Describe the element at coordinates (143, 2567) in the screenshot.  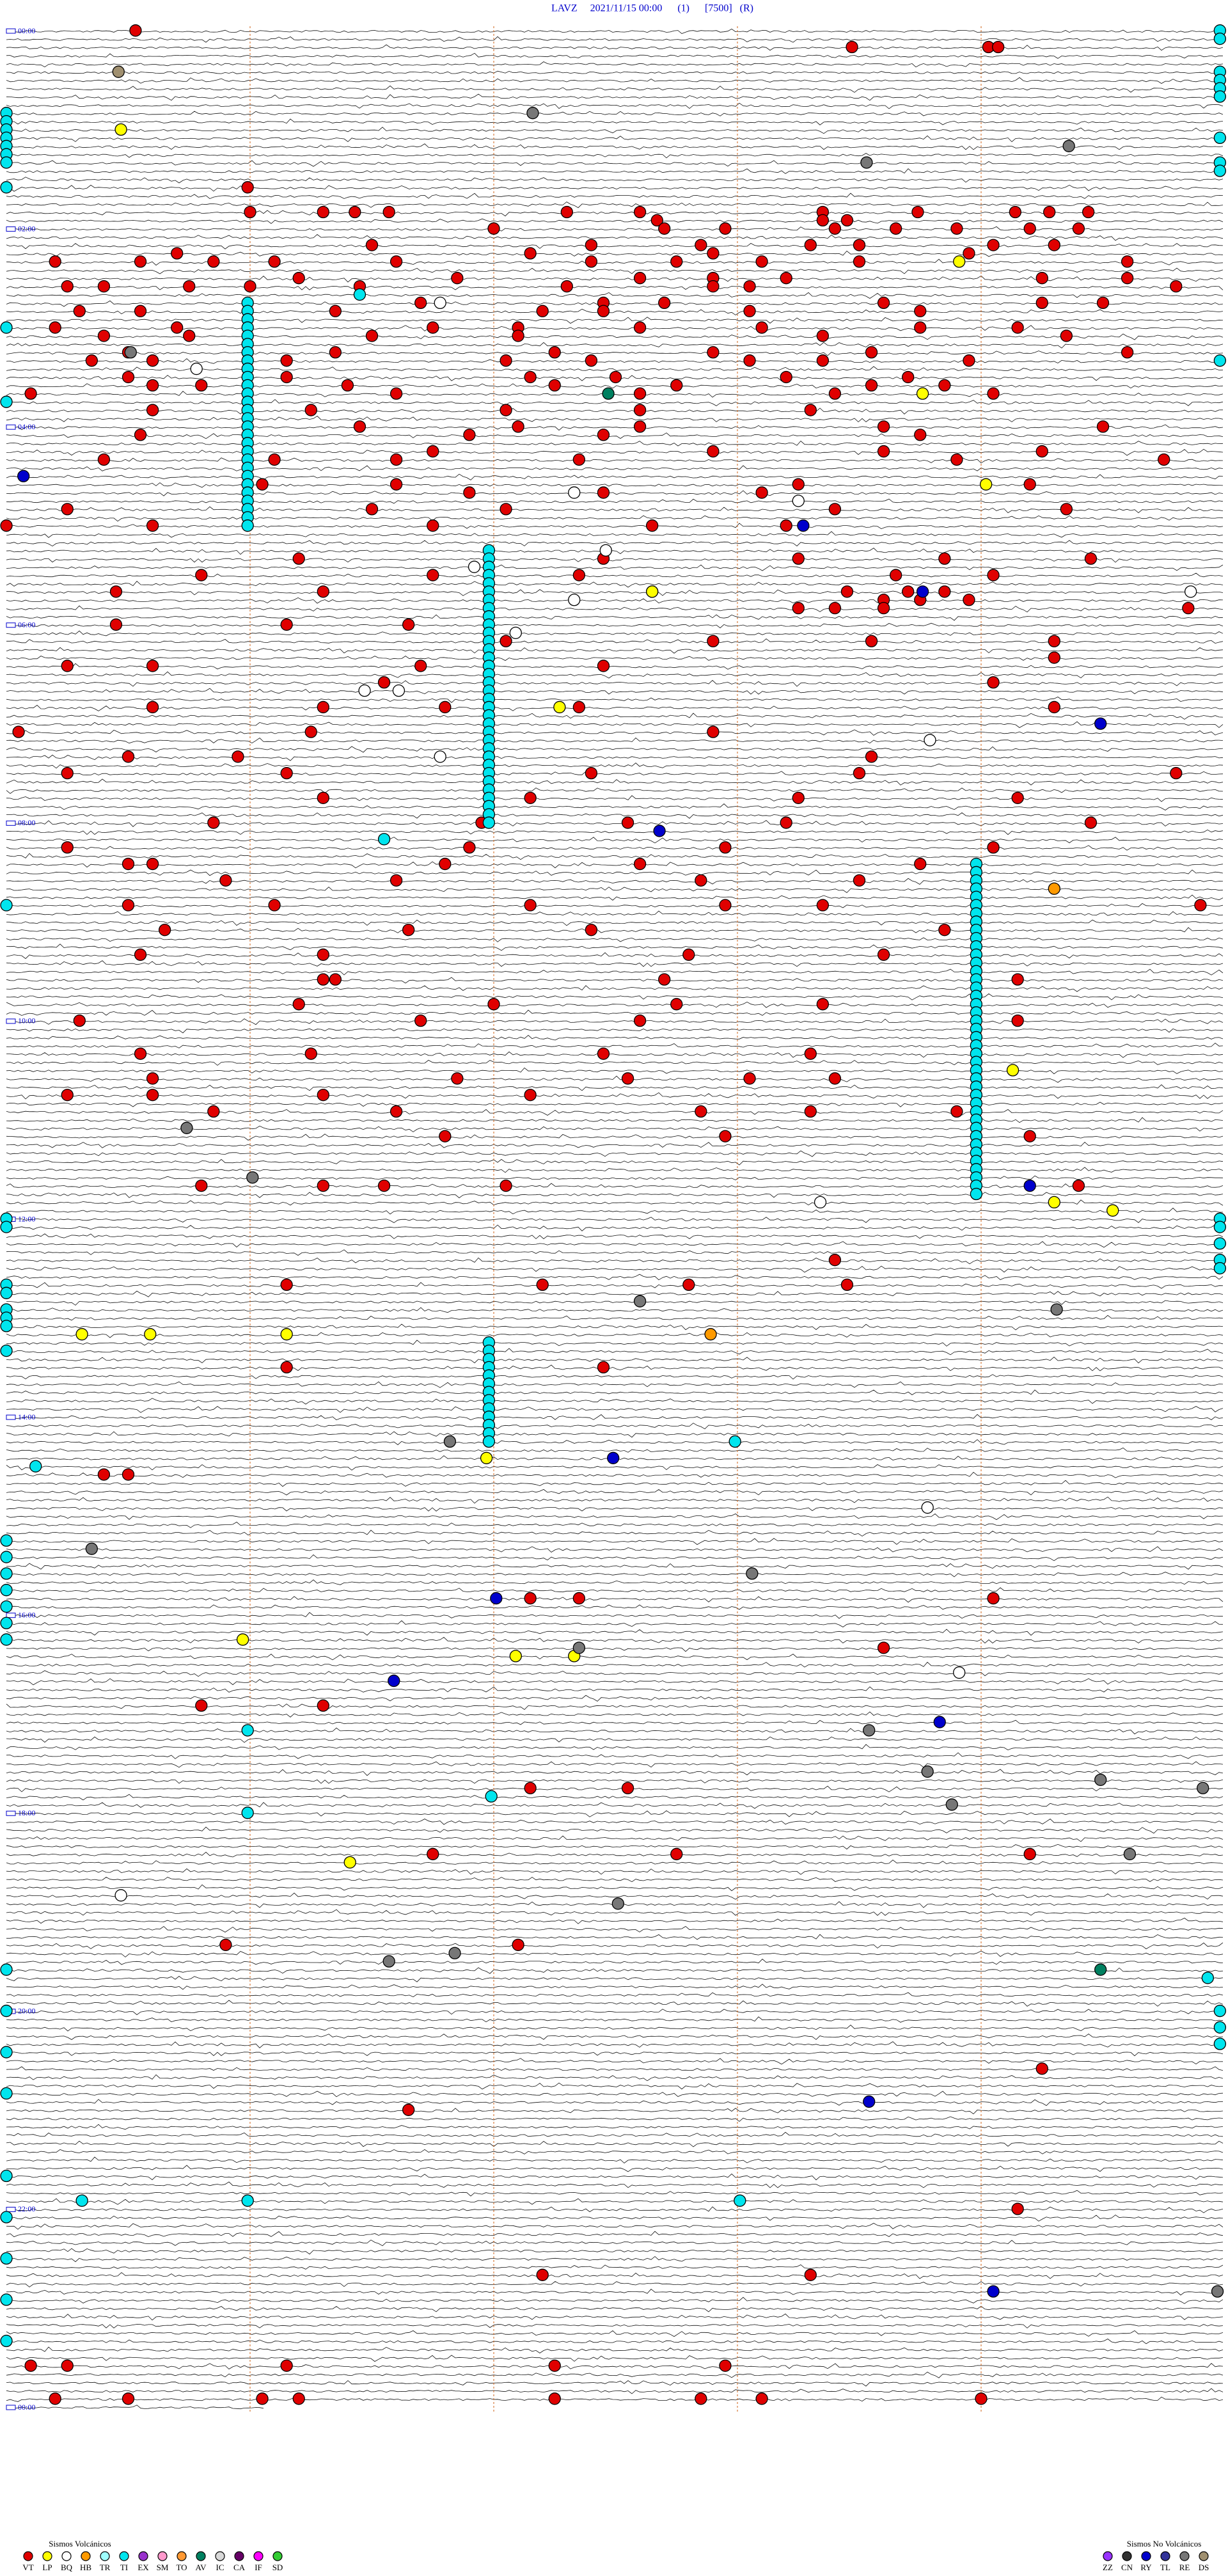
I see `legend-label: EX` at that location.